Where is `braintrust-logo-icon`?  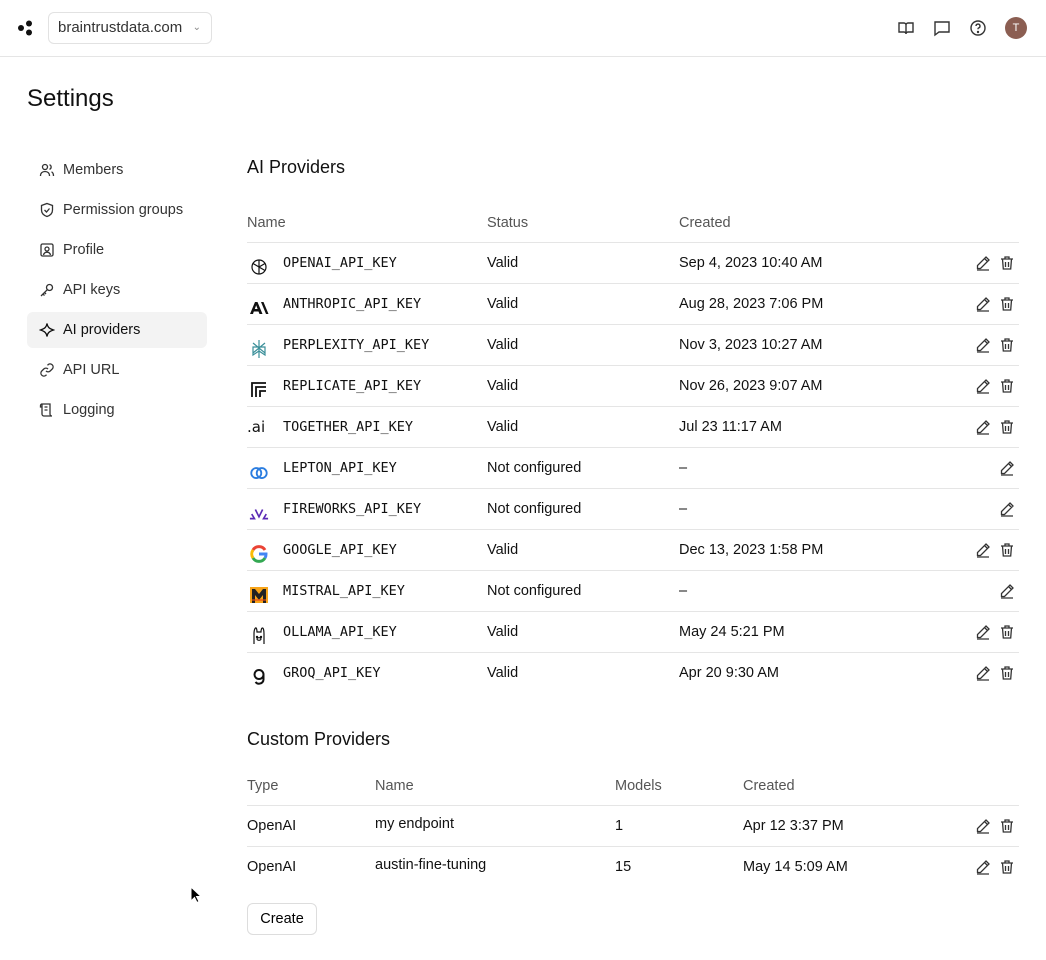
braintrust-logo-icon is located at coordinates (26, 28).